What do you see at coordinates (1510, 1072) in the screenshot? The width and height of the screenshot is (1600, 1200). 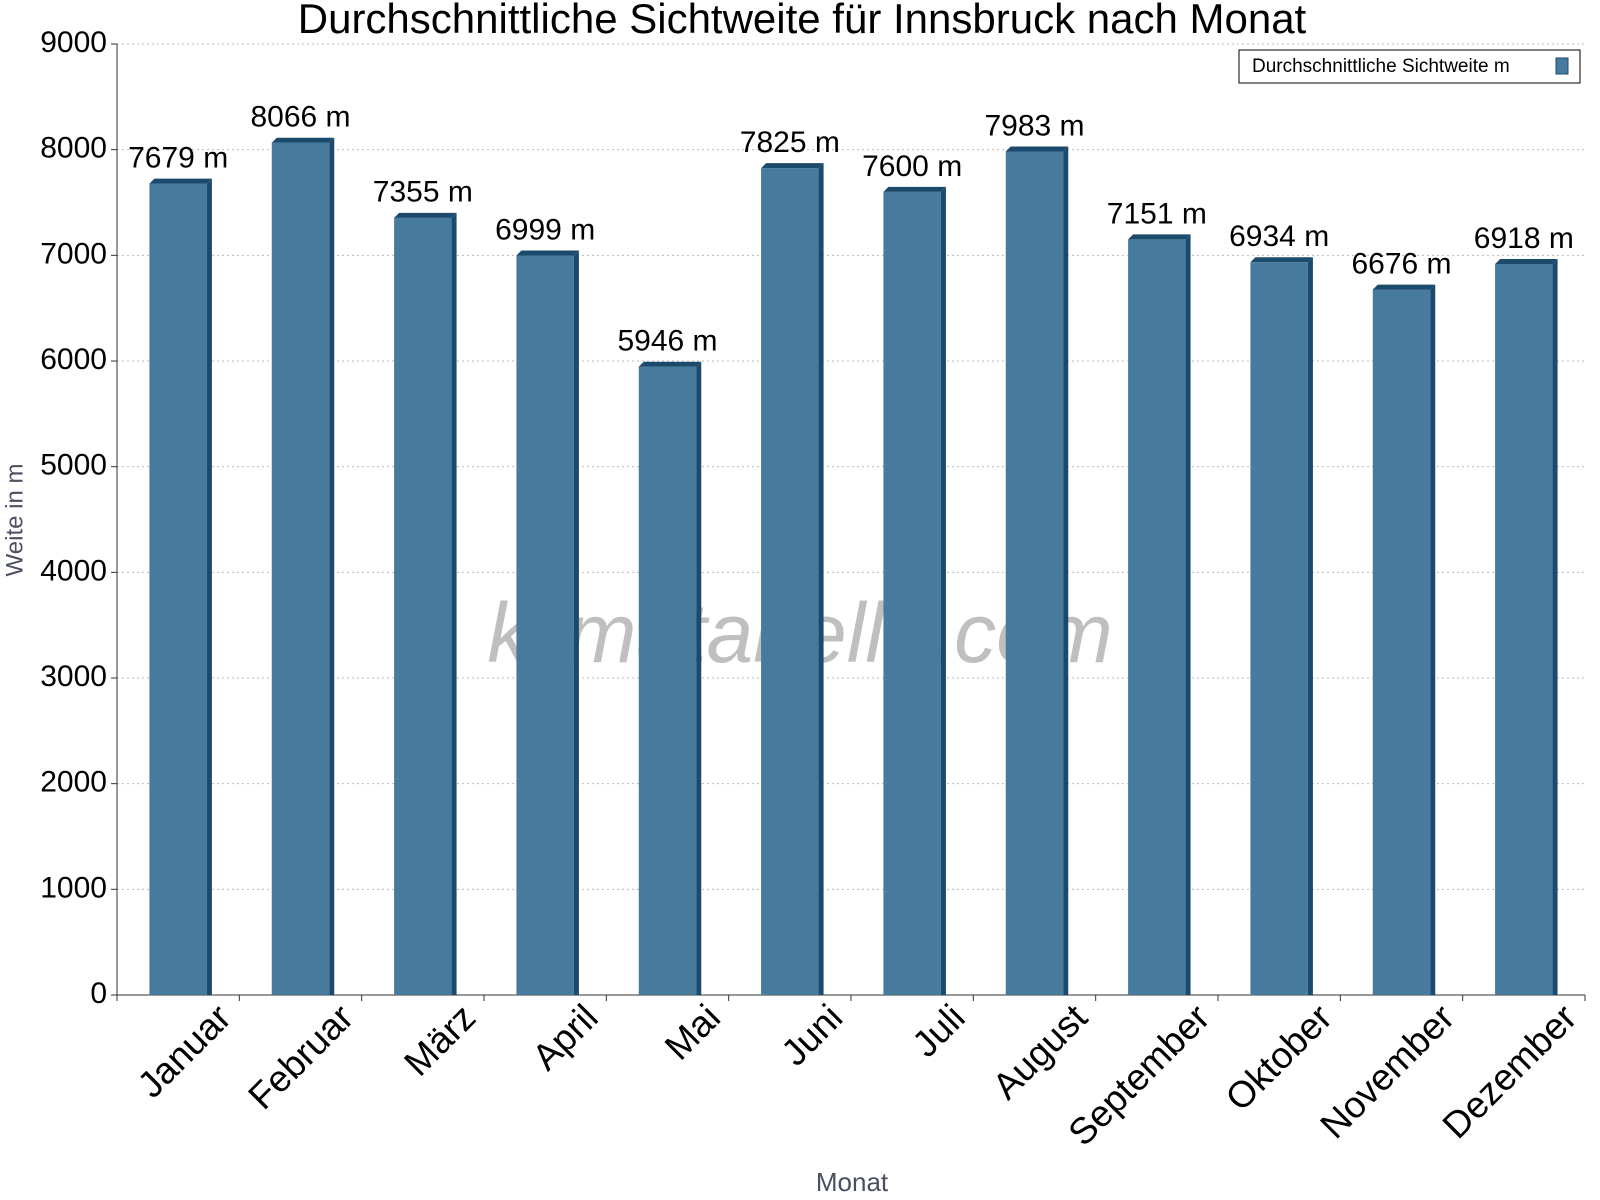 I see `x-tick-label: Dezember` at bounding box center [1510, 1072].